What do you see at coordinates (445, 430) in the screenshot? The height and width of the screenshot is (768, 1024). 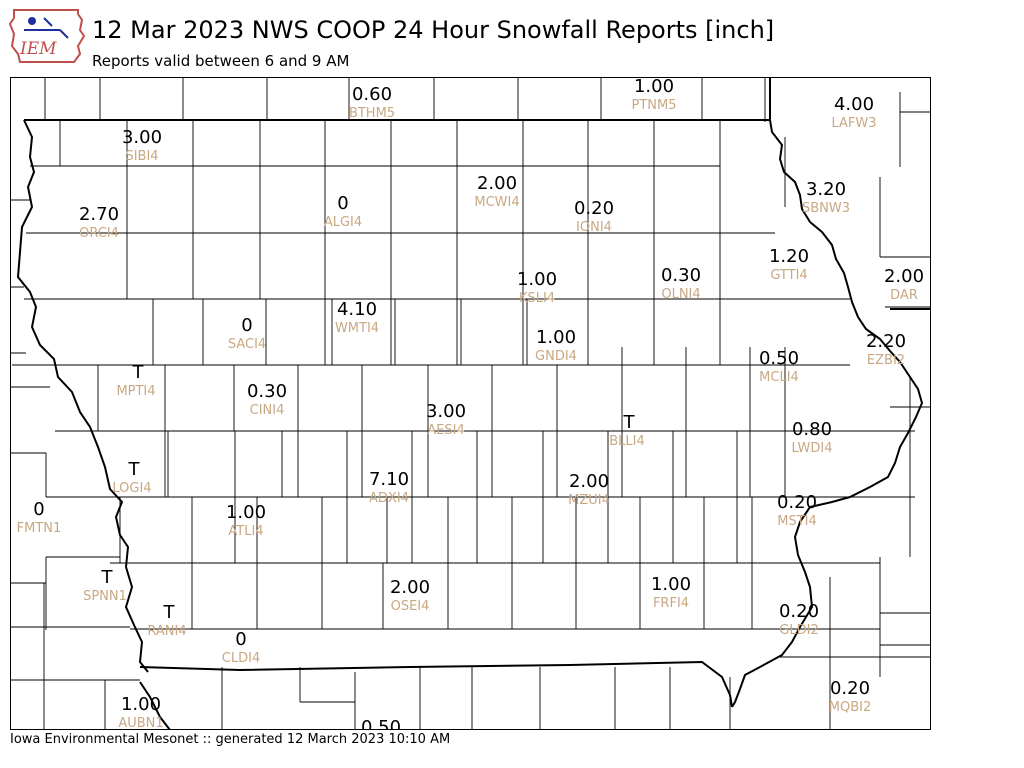 I see `station-id: AESI4` at bounding box center [445, 430].